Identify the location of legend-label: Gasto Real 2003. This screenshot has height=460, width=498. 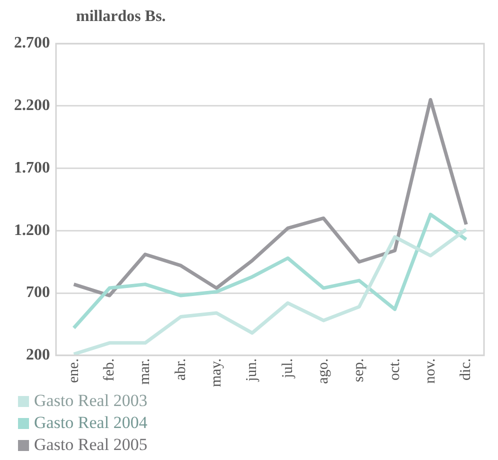
(91, 401).